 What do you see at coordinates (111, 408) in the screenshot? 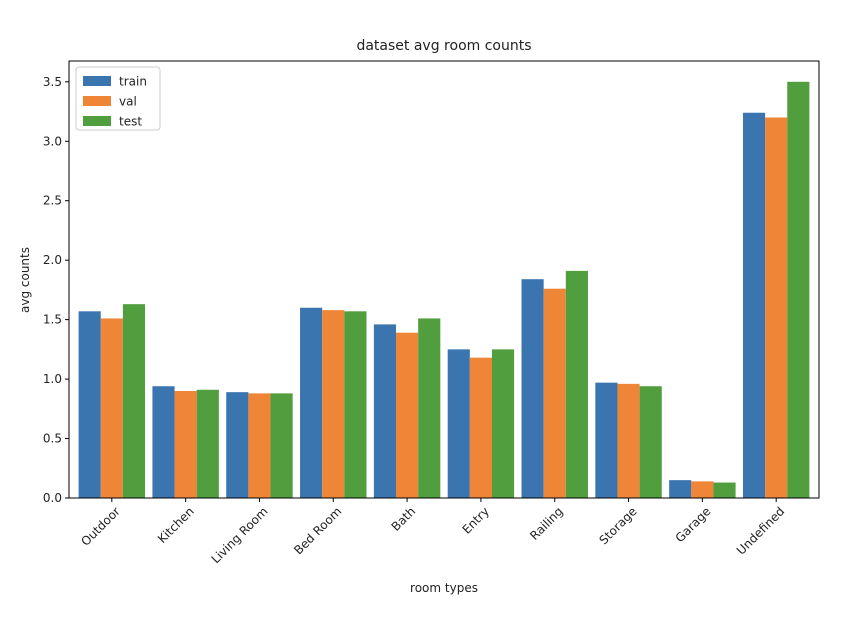
I see `bar-val-outdoor` at bounding box center [111, 408].